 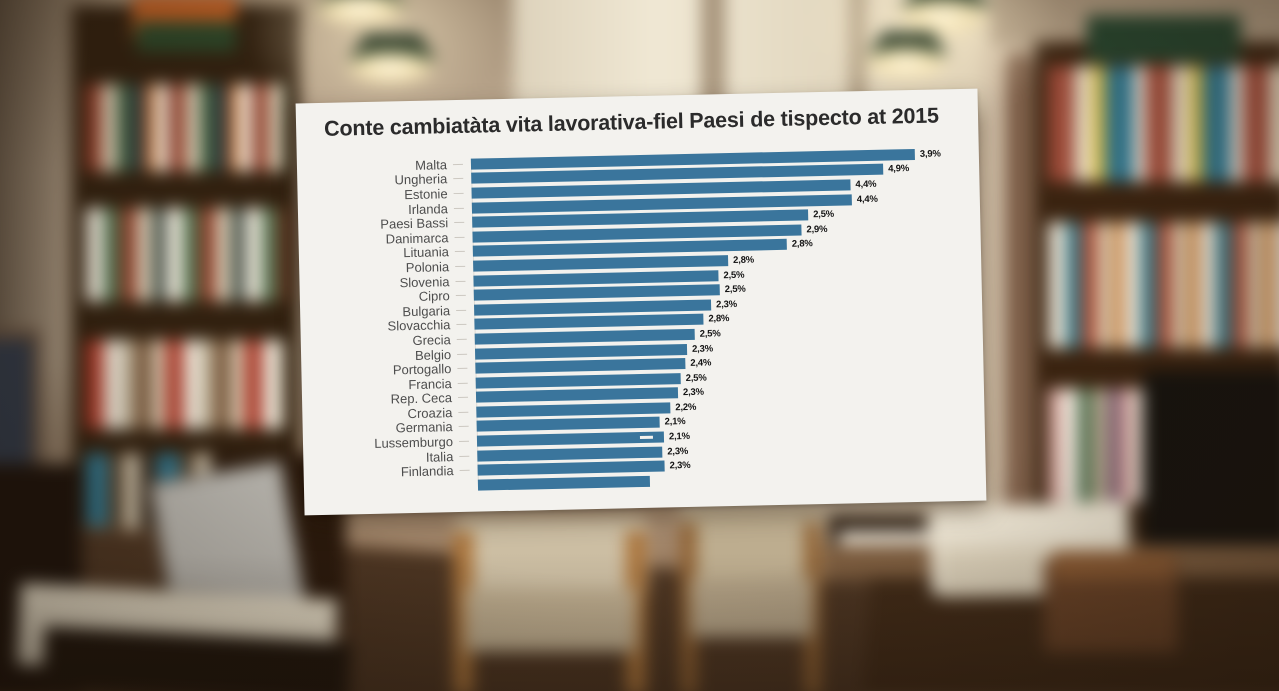 I want to click on category-label, so click(x=379, y=486).